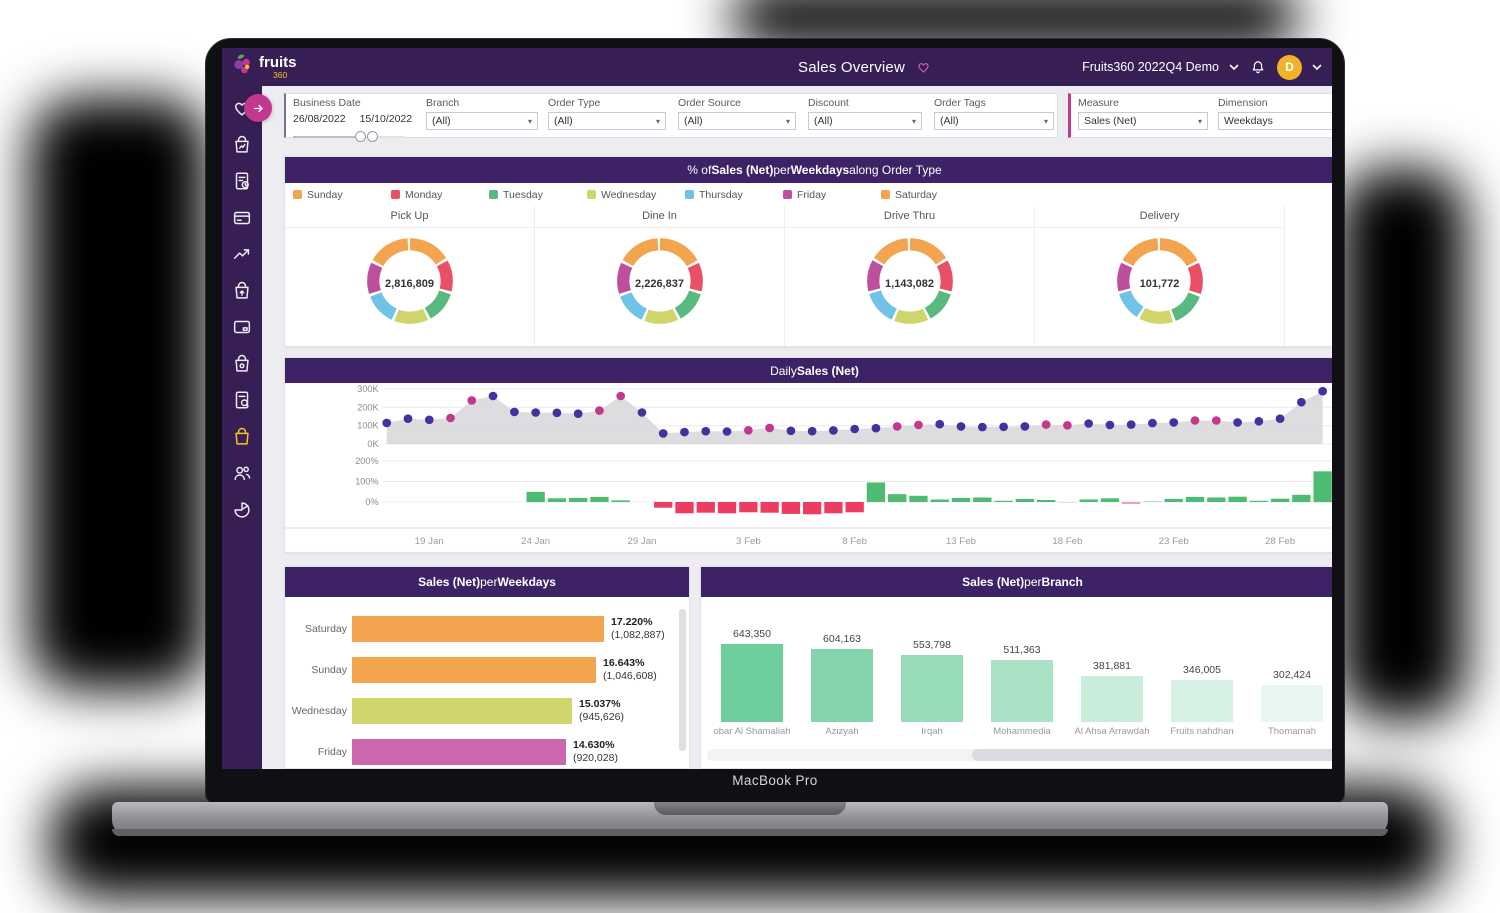 This screenshot has width=1500, height=913. What do you see at coordinates (1202, 670) in the screenshot?
I see `bar-value-label: 346,005` at bounding box center [1202, 670].